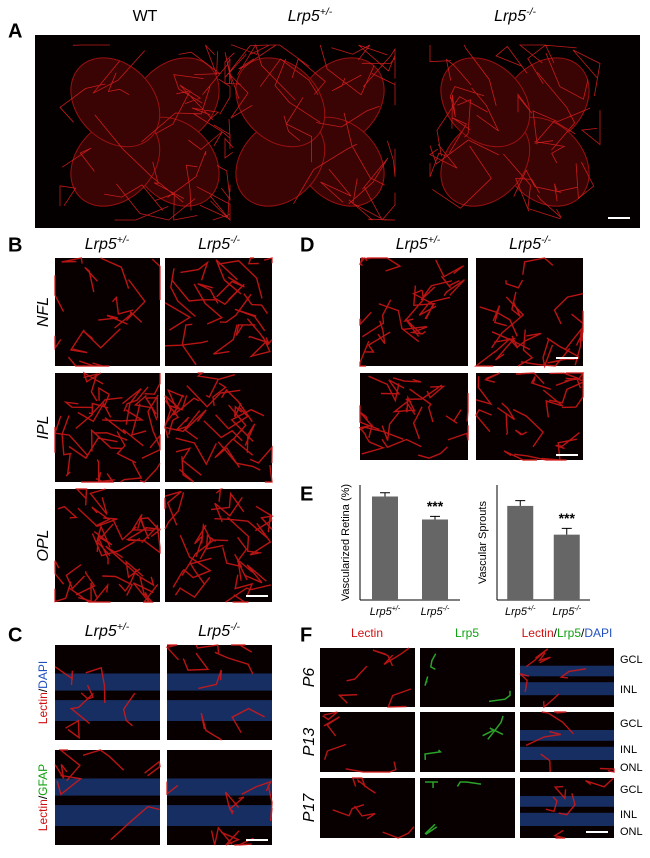 The width and height of the screenshot is (650, 858). Describe the element at coordinates (346, 542) in the screenshot. I see `y-axis-label: Vascularized Retina (%)` at that location.